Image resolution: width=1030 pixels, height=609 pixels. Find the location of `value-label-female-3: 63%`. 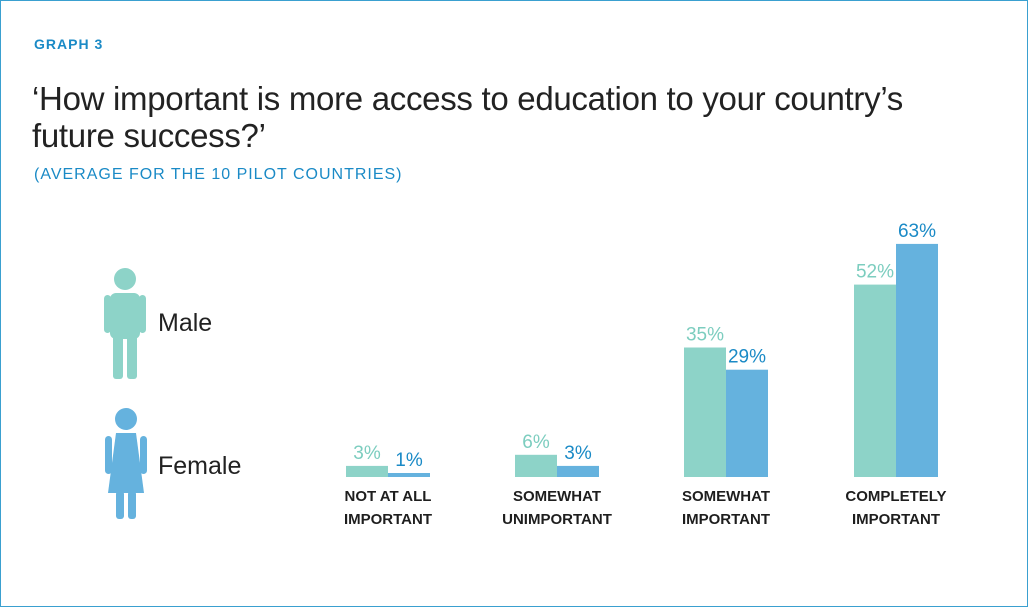

value-label-female-3: 63% is located at coordinates (917, 231).